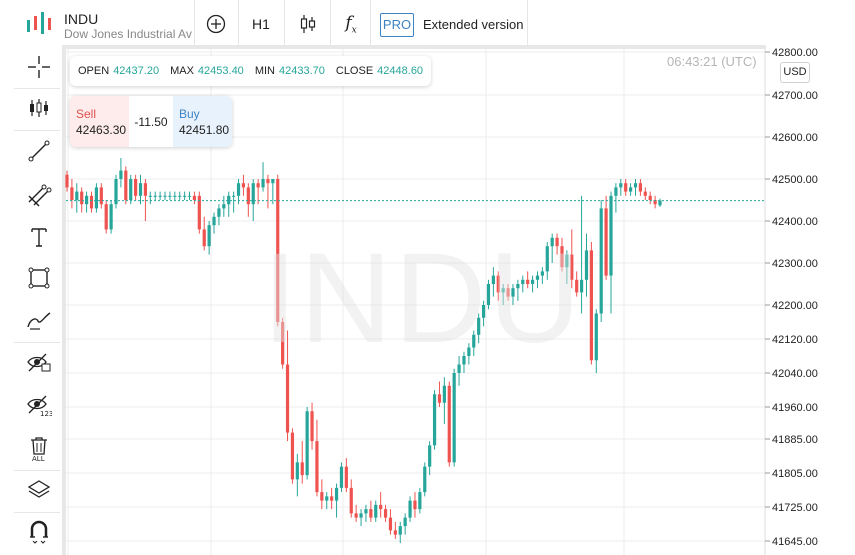 The image size is (855, 555). Describe the element at coordinates (46, 414) in the screenshot. I see `svg-text: 123` at that location.